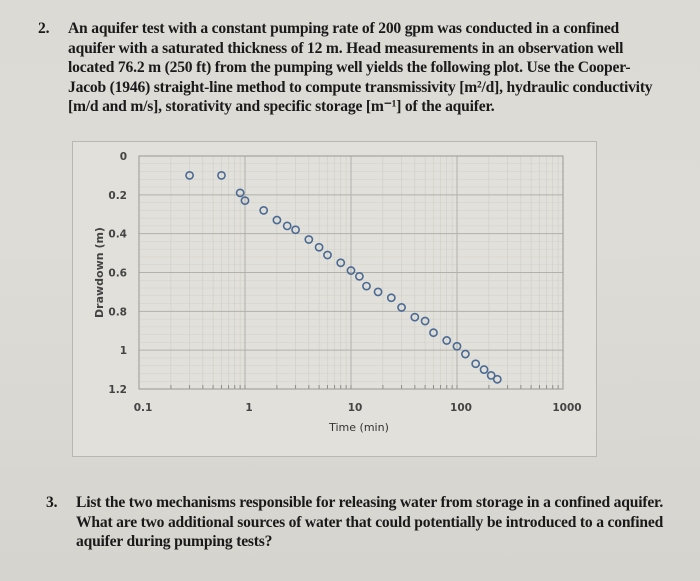 This screenshot has height=581, width=700. What do you see at coordinates (123, 157) in the screenshot?
I see `y-tick-label: 0` at bounding box center [123, 157].